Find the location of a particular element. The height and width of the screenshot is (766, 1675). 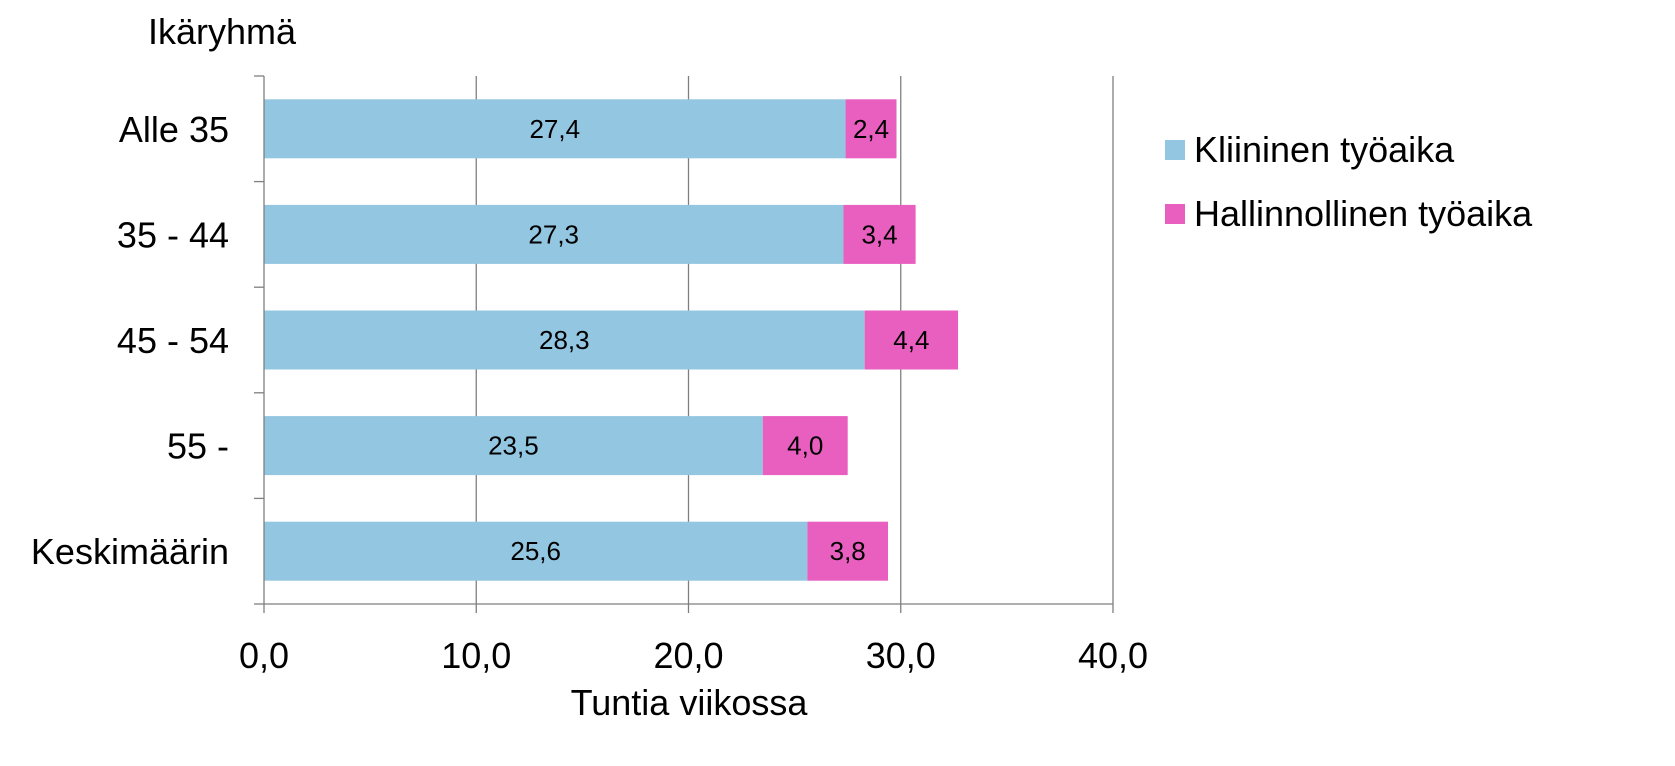

data-label: 25,6 is located at coordinates (535, 551).